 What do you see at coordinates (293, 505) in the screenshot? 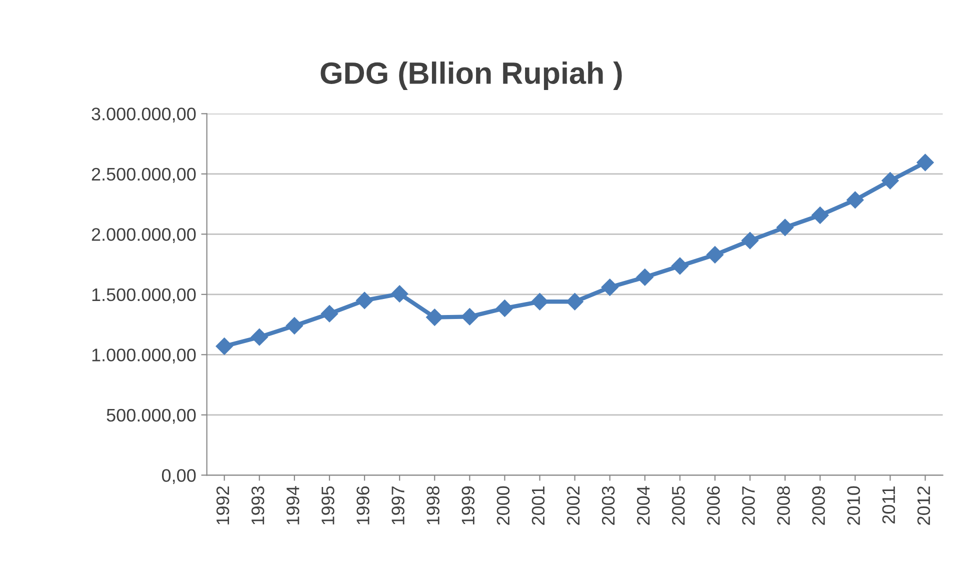
I see `x-tick-label: 1994` at bounding box center [293, 505].